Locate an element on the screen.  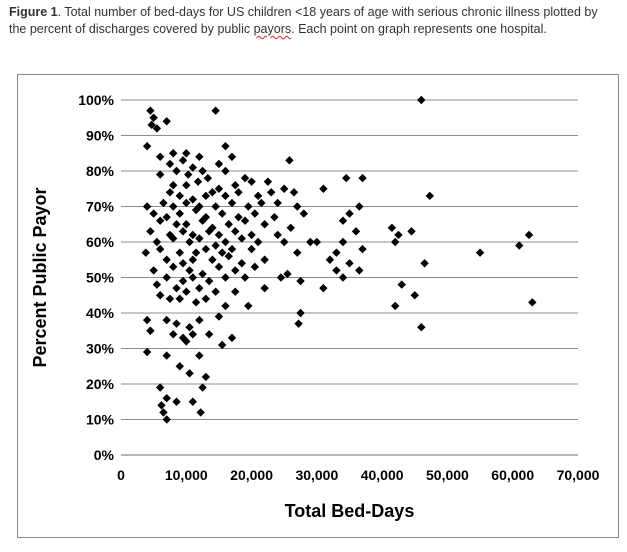
x-tick-label: 70,000 is located at coordinates (578, 475).